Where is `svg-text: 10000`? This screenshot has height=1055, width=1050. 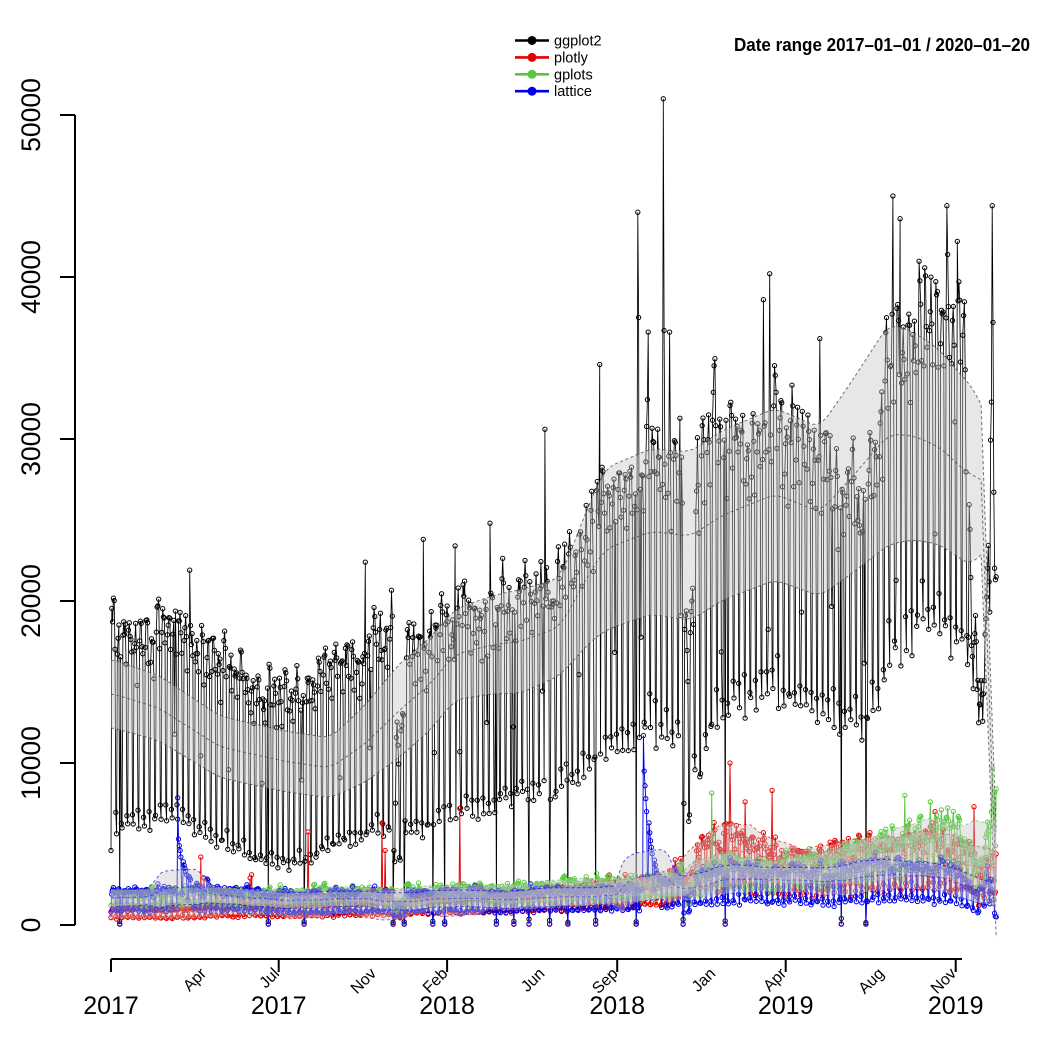 svg-text: 10000 is located at coordinates (31, 763).